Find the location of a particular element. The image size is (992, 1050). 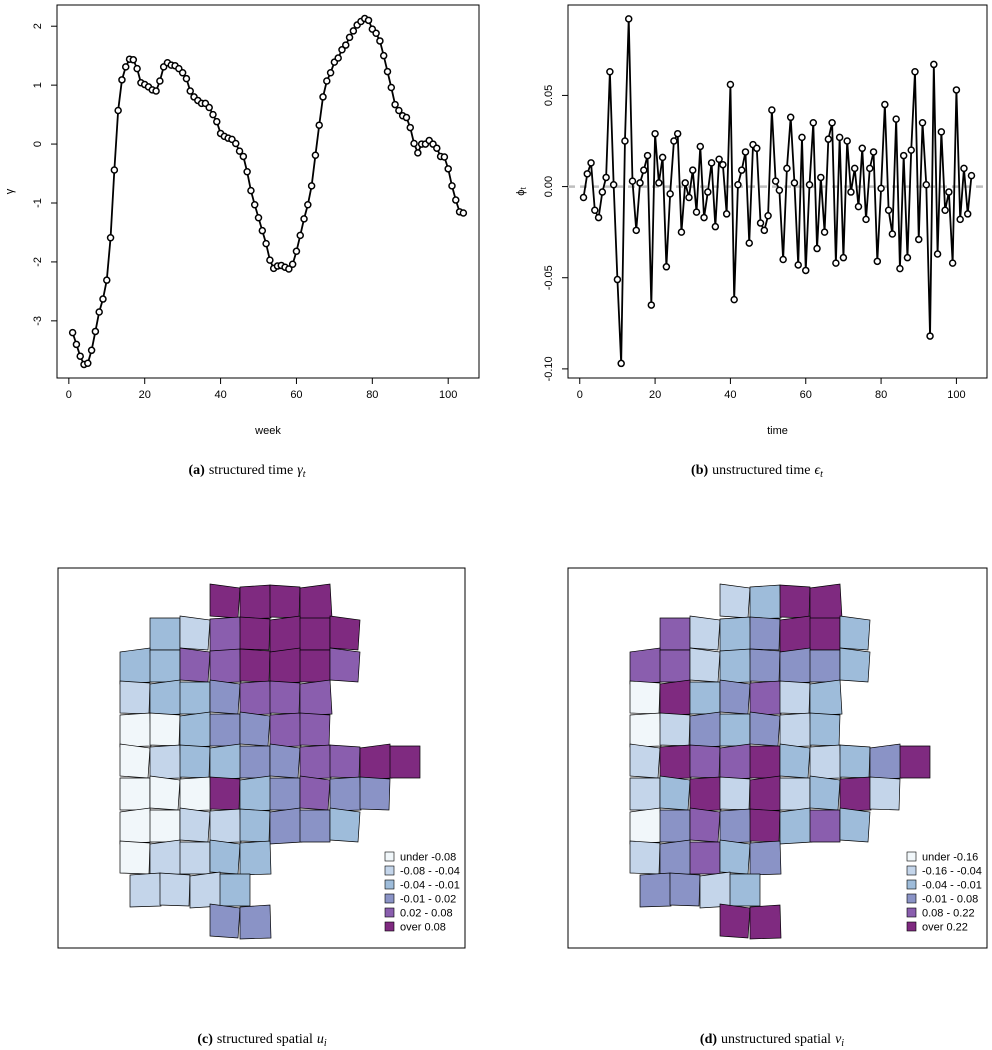

x-tick-label: 0 is located at coordinates (69, 395).